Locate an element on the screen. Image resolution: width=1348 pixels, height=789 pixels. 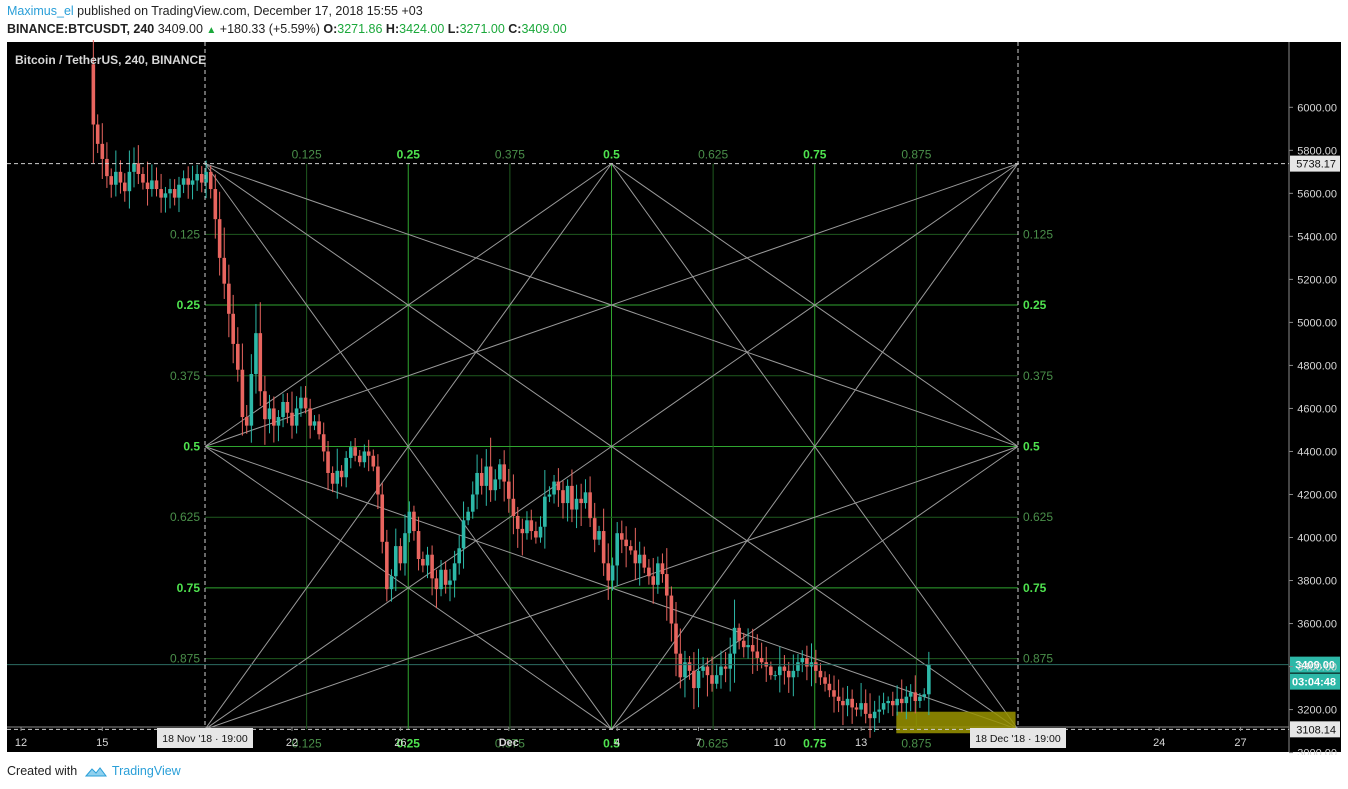
low-value: 3271.00 is located at coordinates (482, 29).